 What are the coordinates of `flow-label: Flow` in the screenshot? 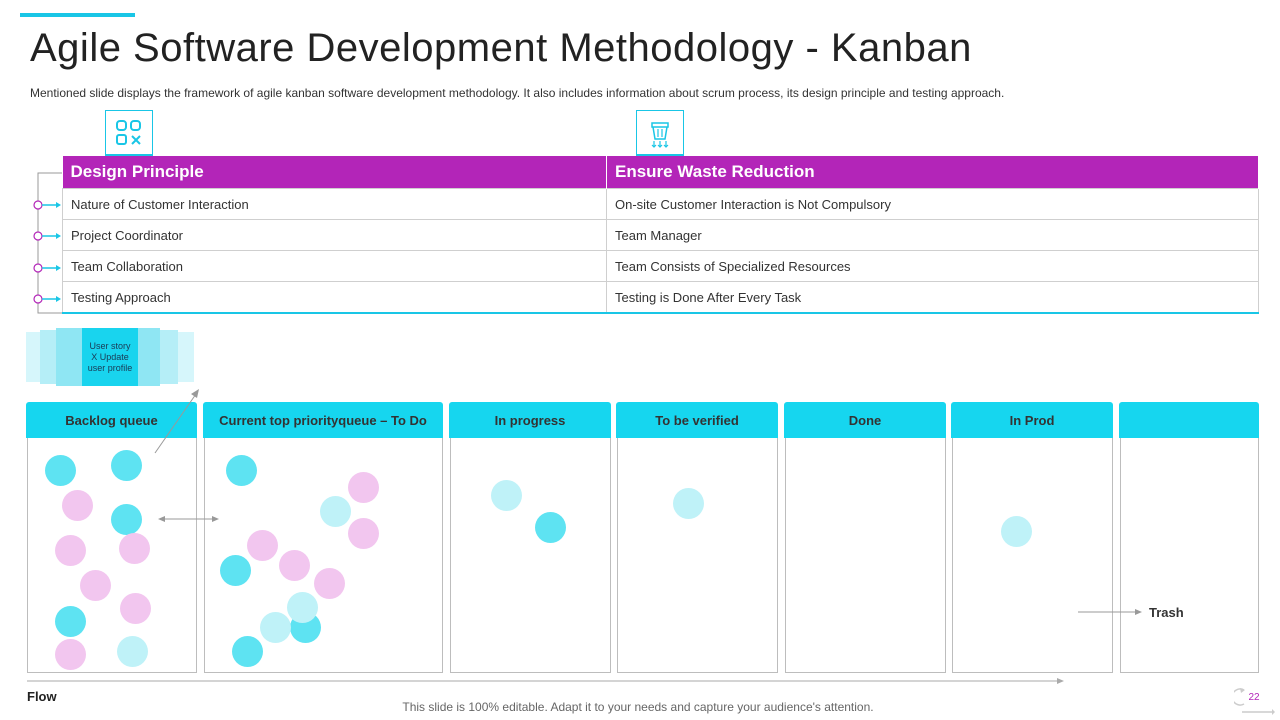 It's located at (42, 696).